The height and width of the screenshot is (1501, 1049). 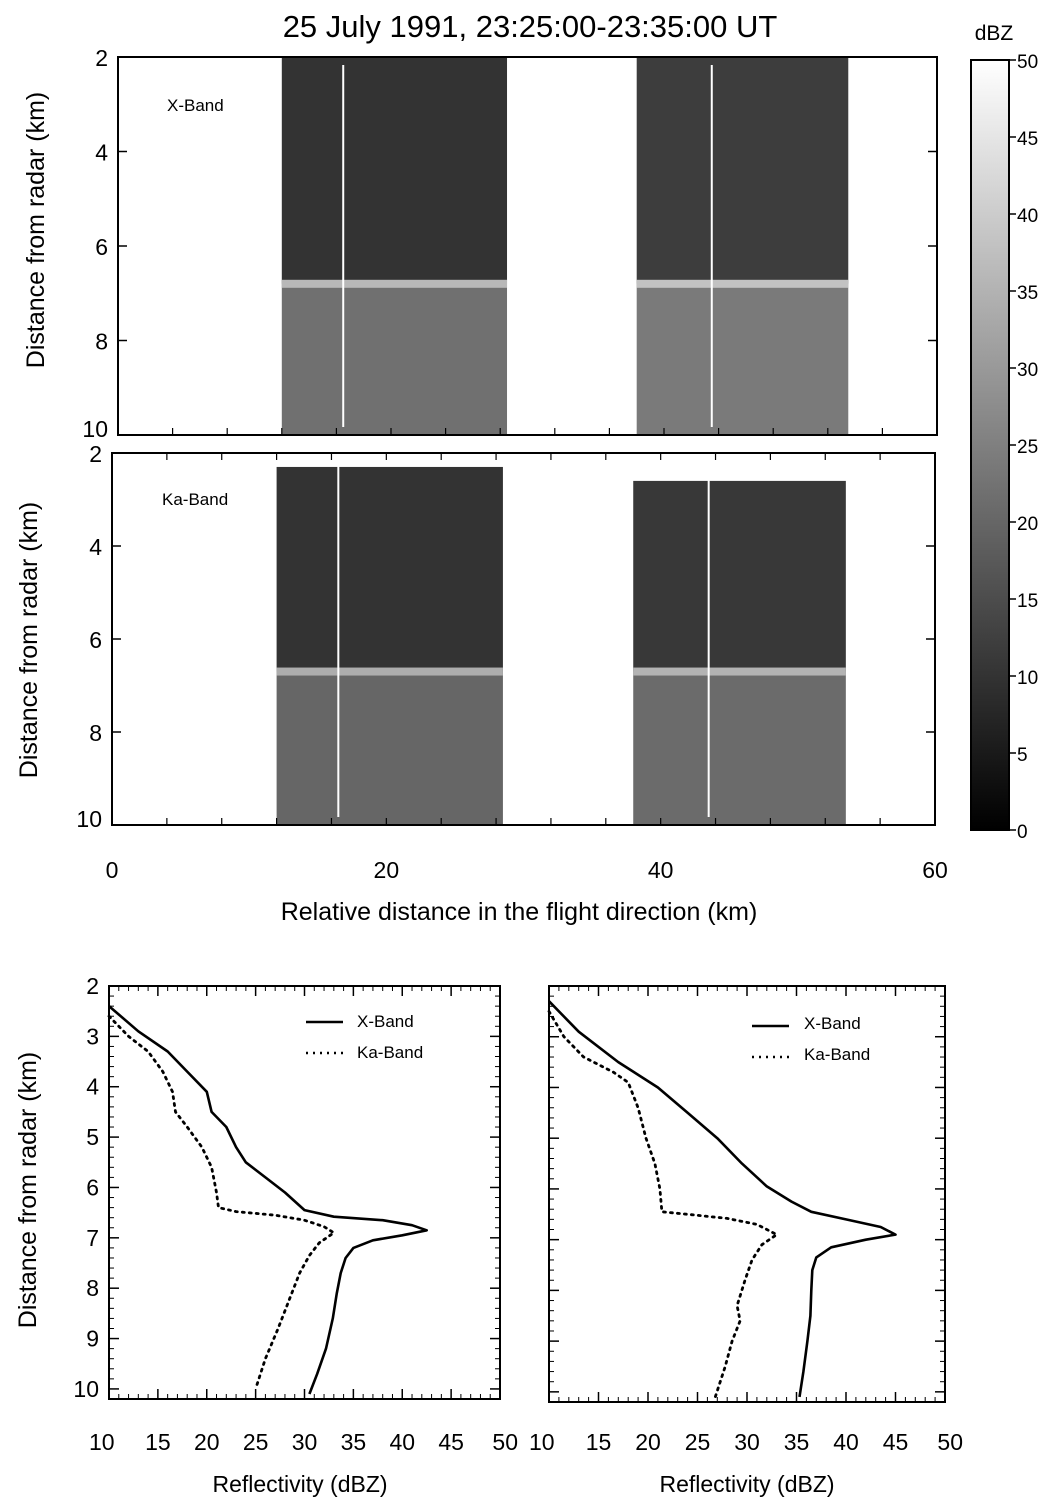 I want to click on ka-band-ytick-label-10: 10, so click(x=89, y=819).